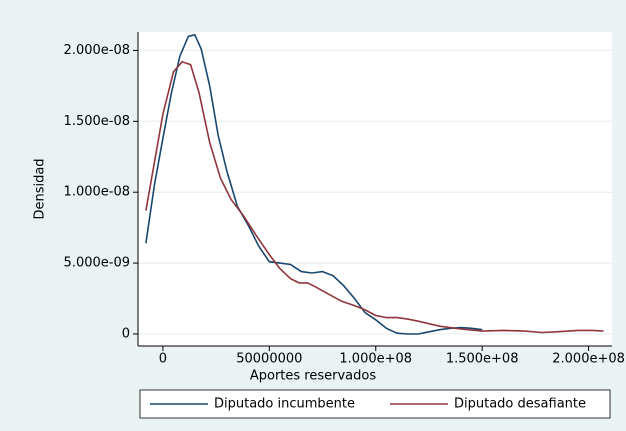 Image resolution: width=626 pixels, height=431 pixels. Describe the element at coordinates (126, 333) in the screenshot. I see `y-tick-label: 0` at that location.